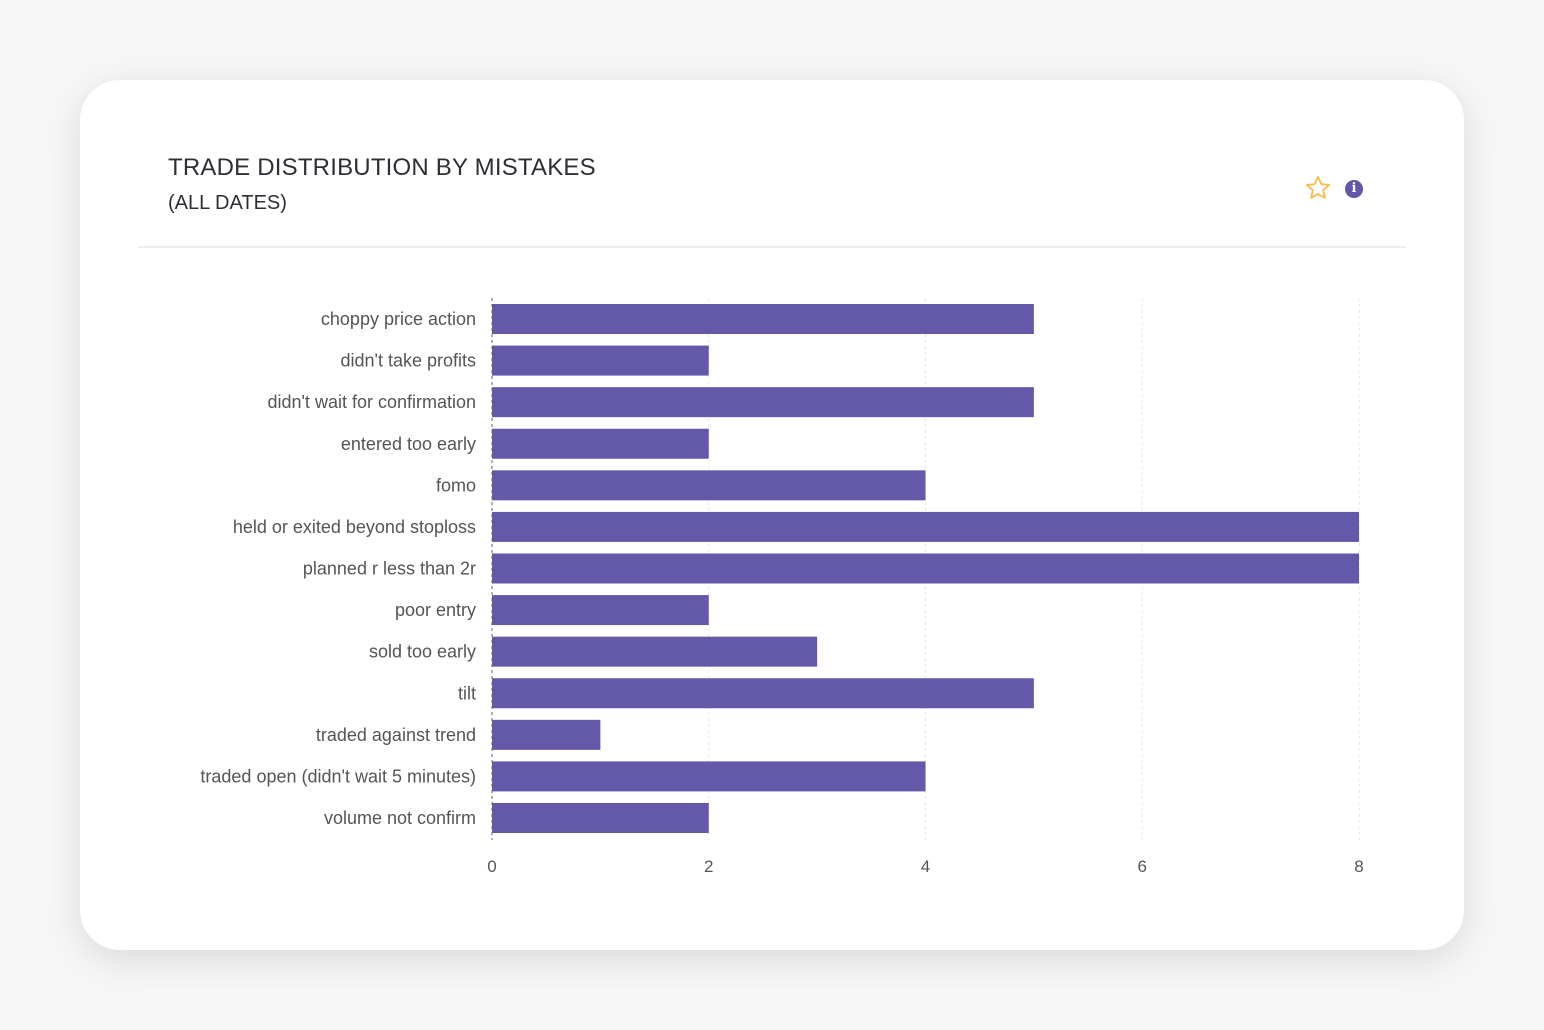 This screenshot has width=1544, height=1030. Describe the element at coordinates (382, 167) in the screenshot. I see `chart-title: TRADE DISTRIBUTION BY MISTAKES` at that location.